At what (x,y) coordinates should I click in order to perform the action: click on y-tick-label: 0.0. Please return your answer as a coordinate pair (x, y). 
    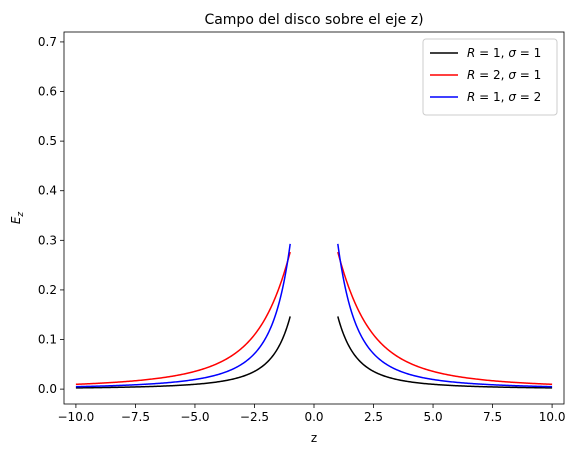
    Looking at the image, I should click on (47, 389).